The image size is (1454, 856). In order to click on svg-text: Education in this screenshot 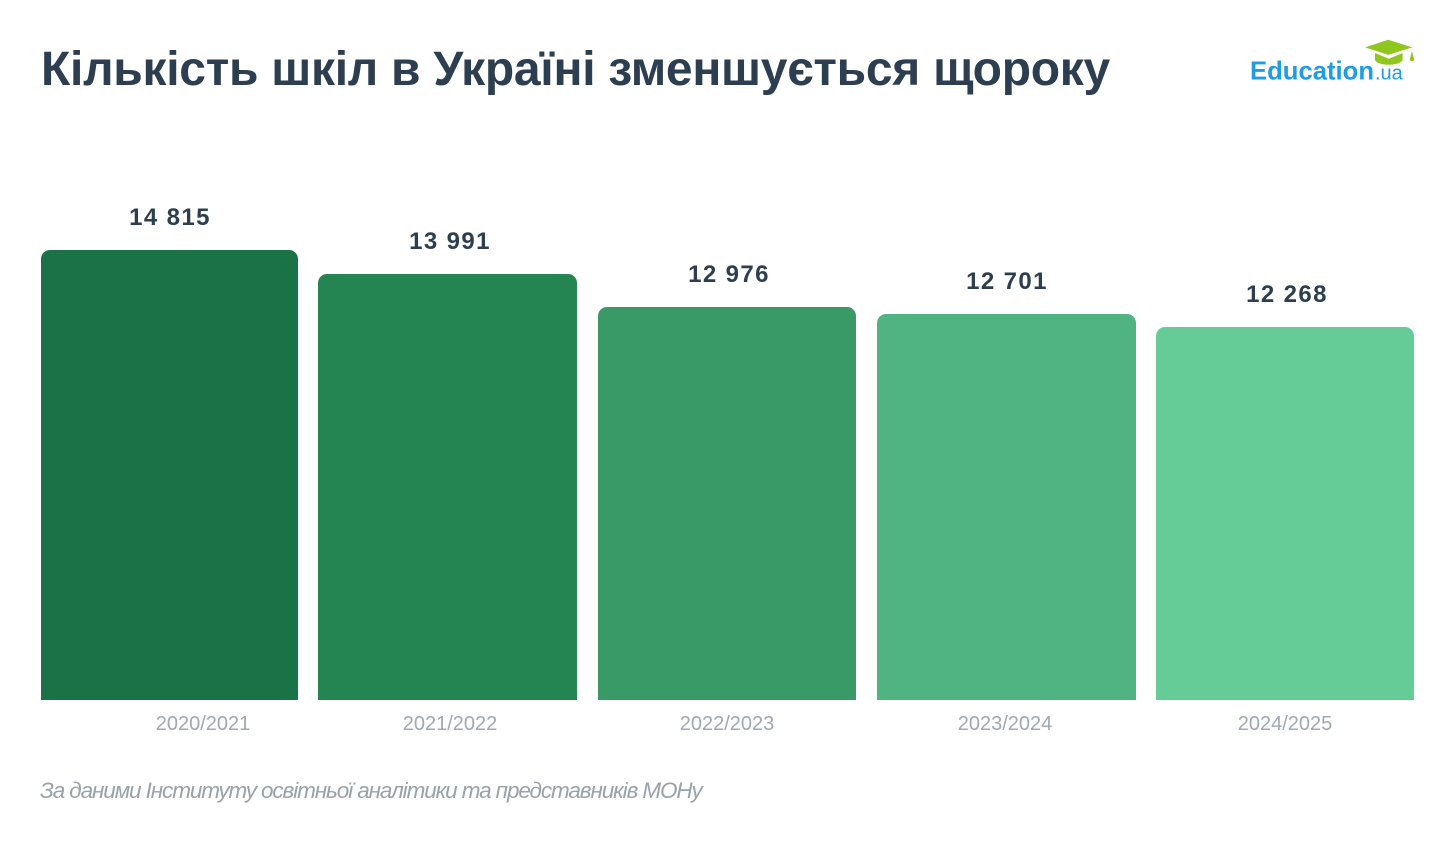, I will do `click(1312, 70)`.